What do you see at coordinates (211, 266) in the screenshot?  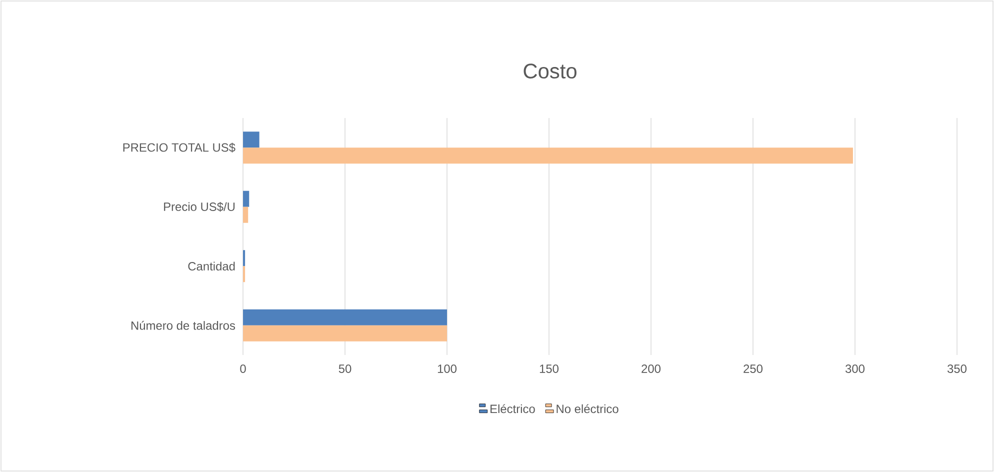 I see `y-tick-label: Cantidad` at bounding box center [211, 266].